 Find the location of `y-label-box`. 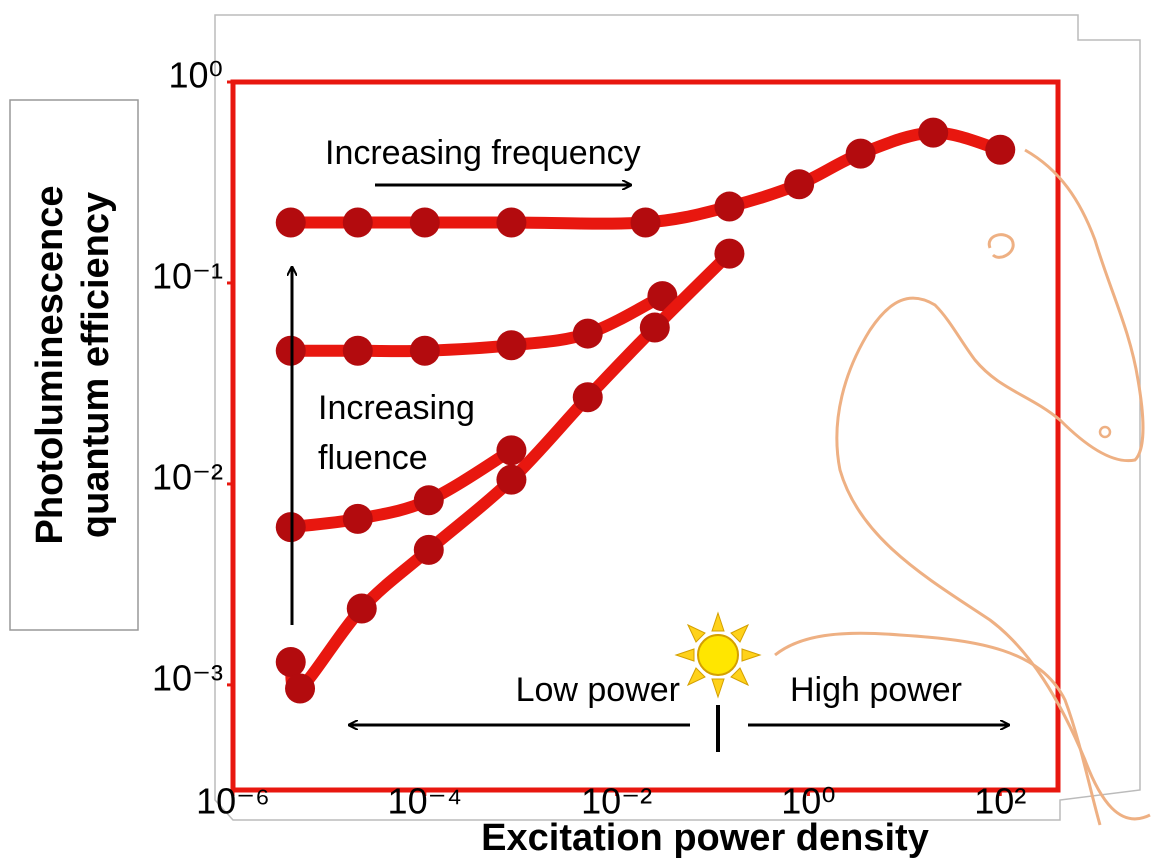

y-label-box is located at coordinates (74, 365).